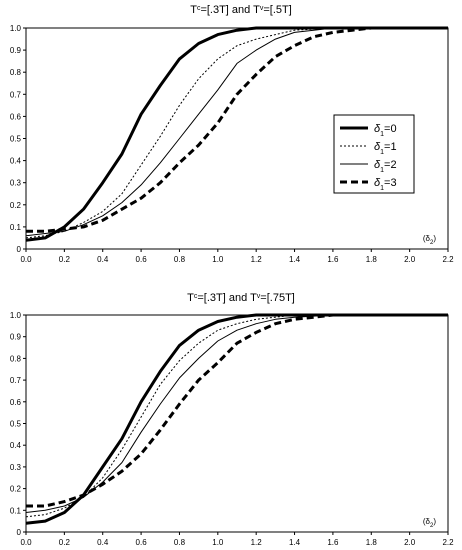  What do you see at coordinates (390, 129) in the screenshot?
I see `legend-value: =0` at bounding box center [390, 129].